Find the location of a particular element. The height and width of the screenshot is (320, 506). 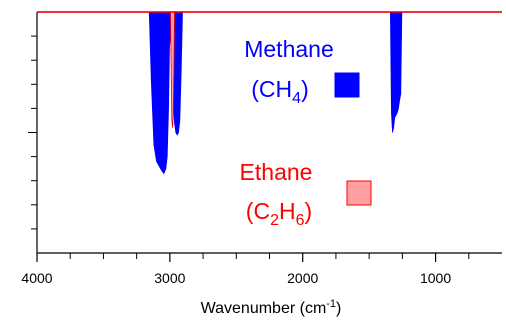

x-tick-label: 2000 is located at coordinates (302, 278).